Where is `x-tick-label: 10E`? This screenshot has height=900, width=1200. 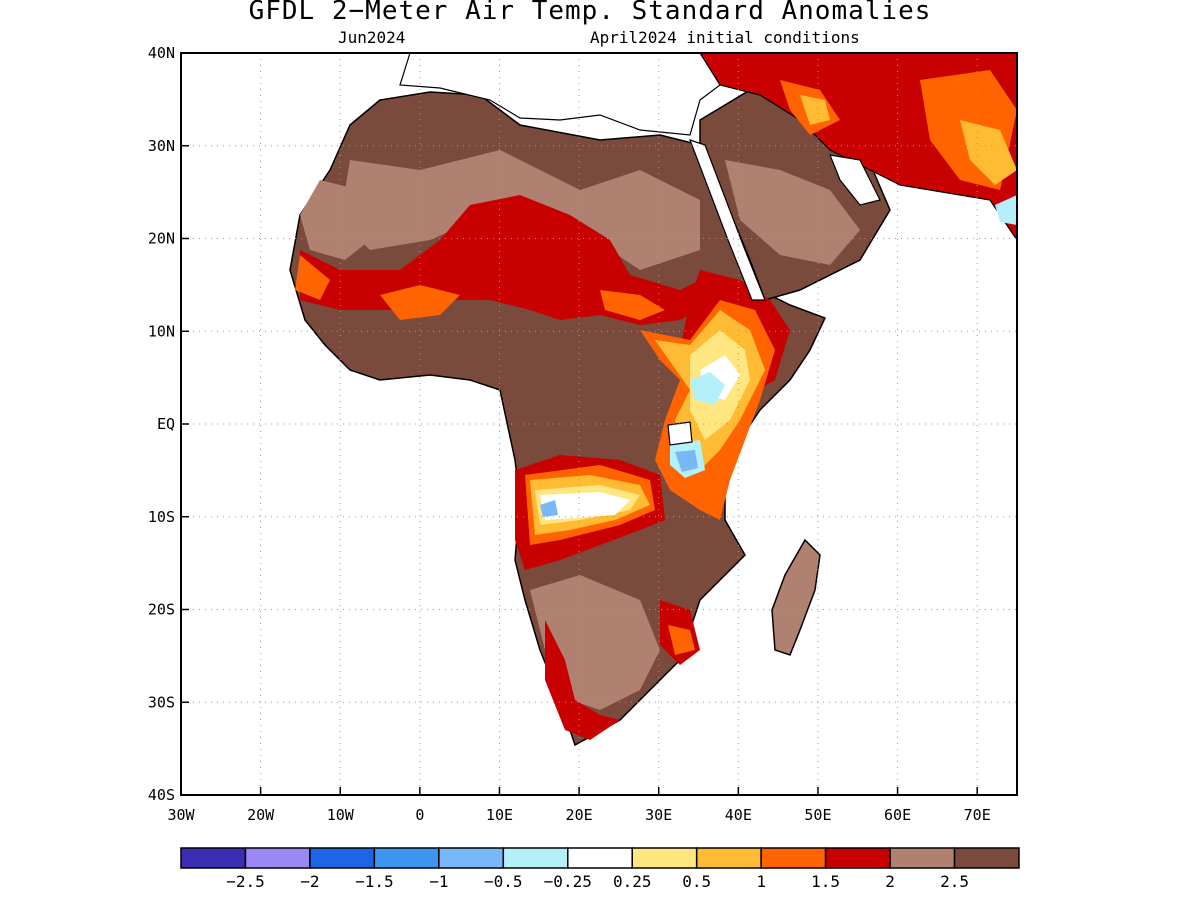 x-tick-label: 10E is located at coordinates (499, 815).